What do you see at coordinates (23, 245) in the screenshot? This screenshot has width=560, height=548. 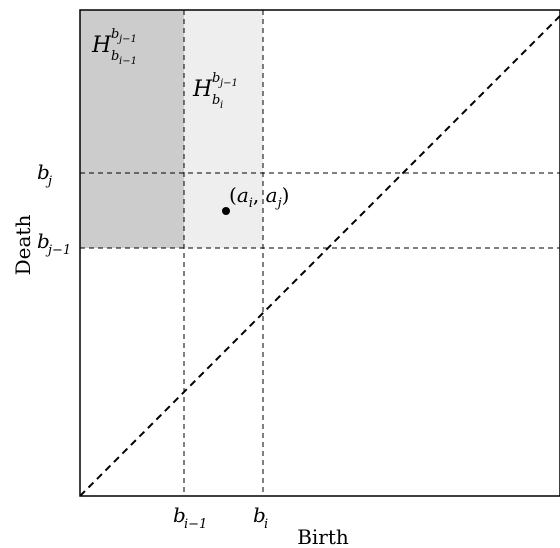 I see `y-axis-label: Death` at bounding box center [23, 245].